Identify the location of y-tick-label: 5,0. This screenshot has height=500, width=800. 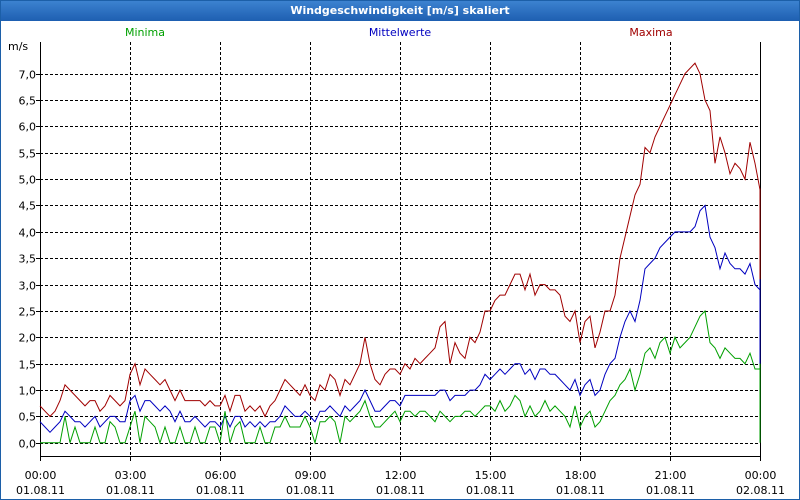
(28, 180).